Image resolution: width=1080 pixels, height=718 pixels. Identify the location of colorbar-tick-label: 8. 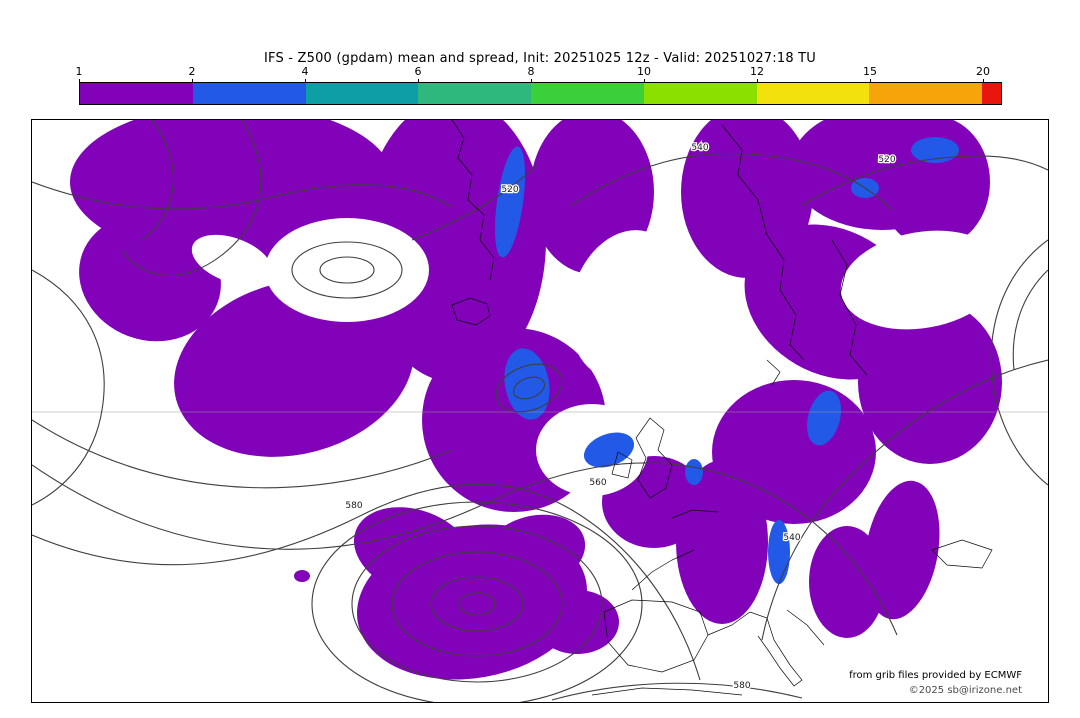
(531, 71).